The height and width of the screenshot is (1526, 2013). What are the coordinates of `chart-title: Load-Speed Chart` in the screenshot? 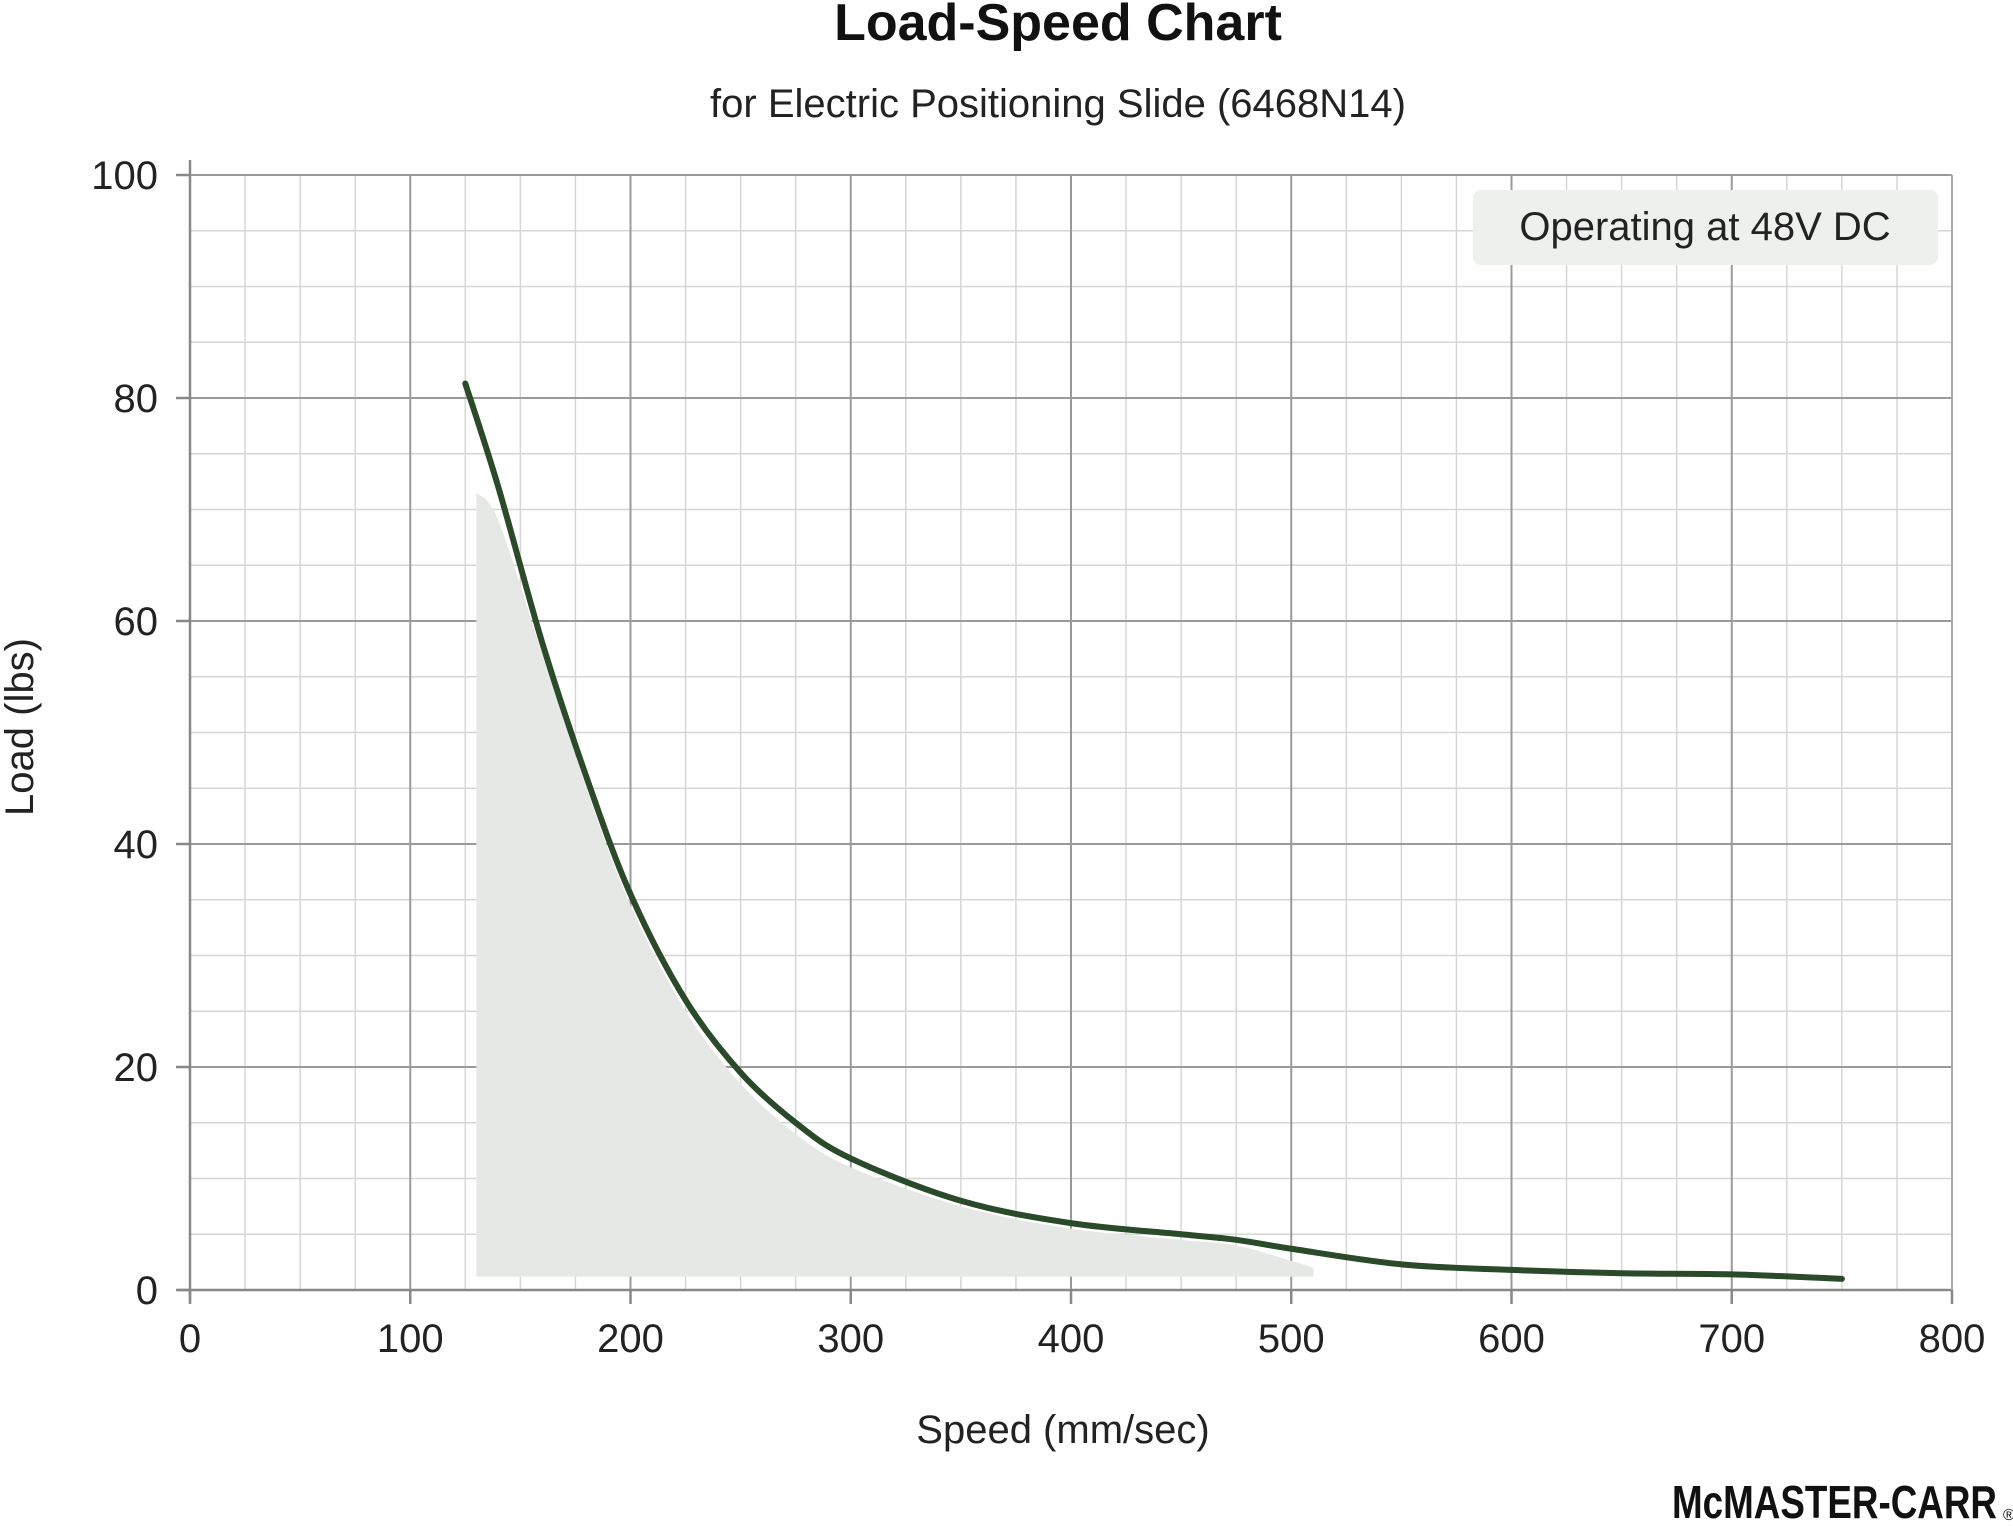 It's located at (1058, 26).